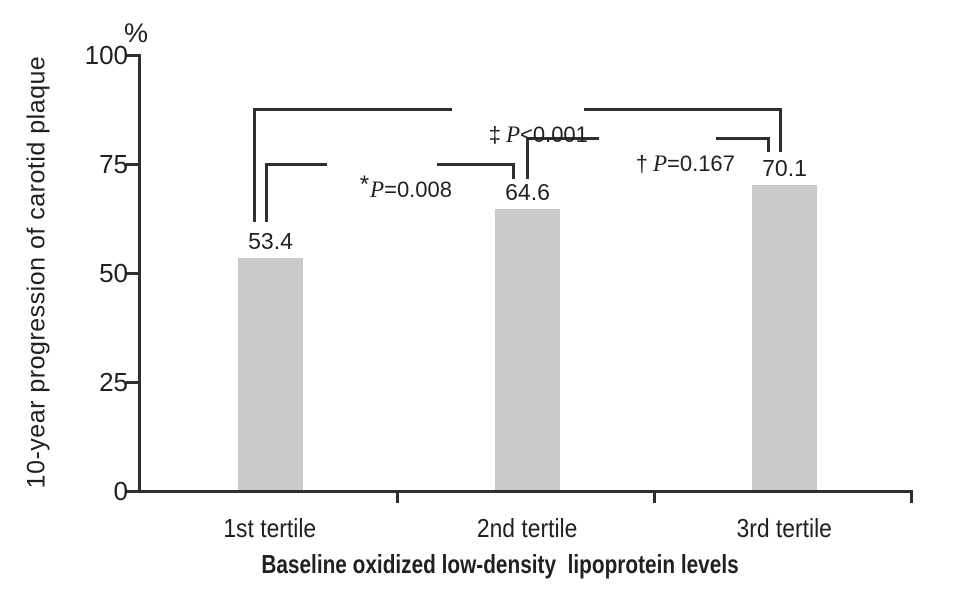  I want to click on sig1-left-horizontal, so click(296, 164).